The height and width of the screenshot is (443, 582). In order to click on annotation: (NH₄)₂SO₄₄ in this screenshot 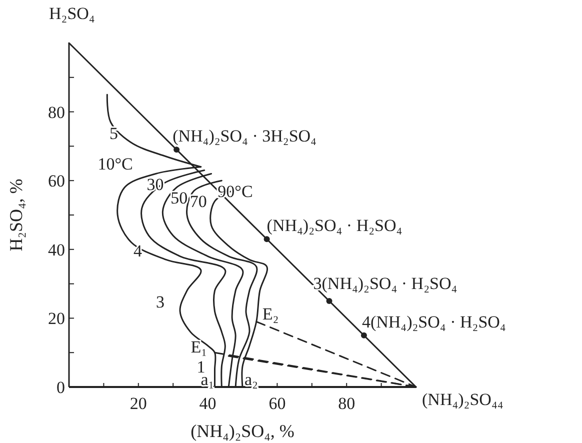, I will do `click(463, 399)`.